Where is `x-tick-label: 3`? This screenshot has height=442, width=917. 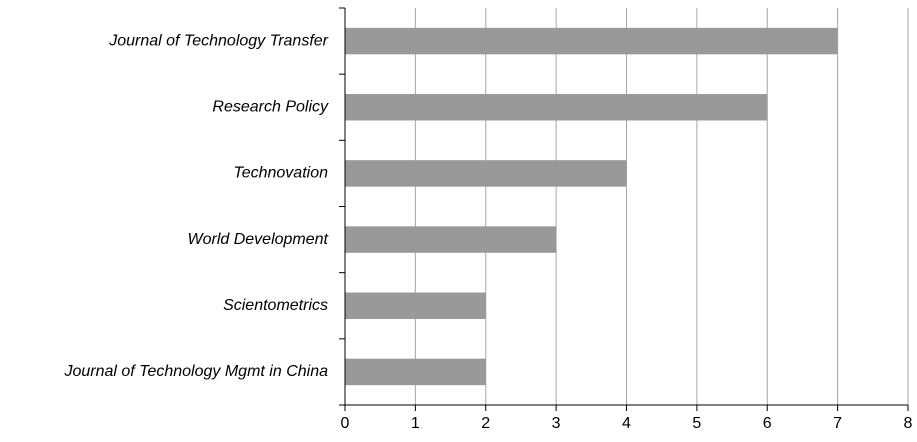
x-tick-label: 3 is located at coordinates (556, 423).